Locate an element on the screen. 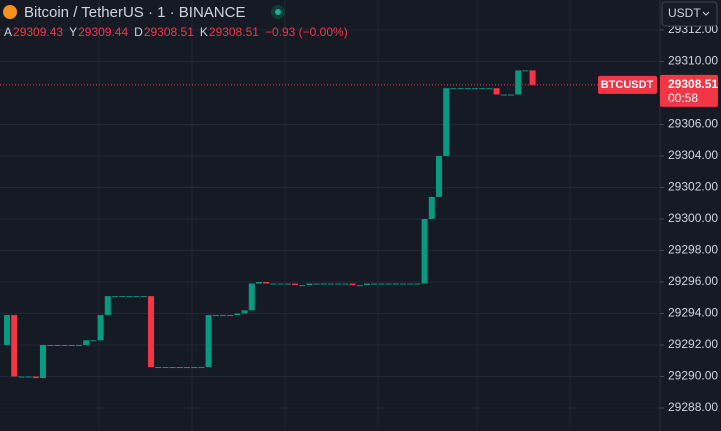 The image size is (721, 431). y-tick-label: 29294.00 is located at coordinates (693, 313).